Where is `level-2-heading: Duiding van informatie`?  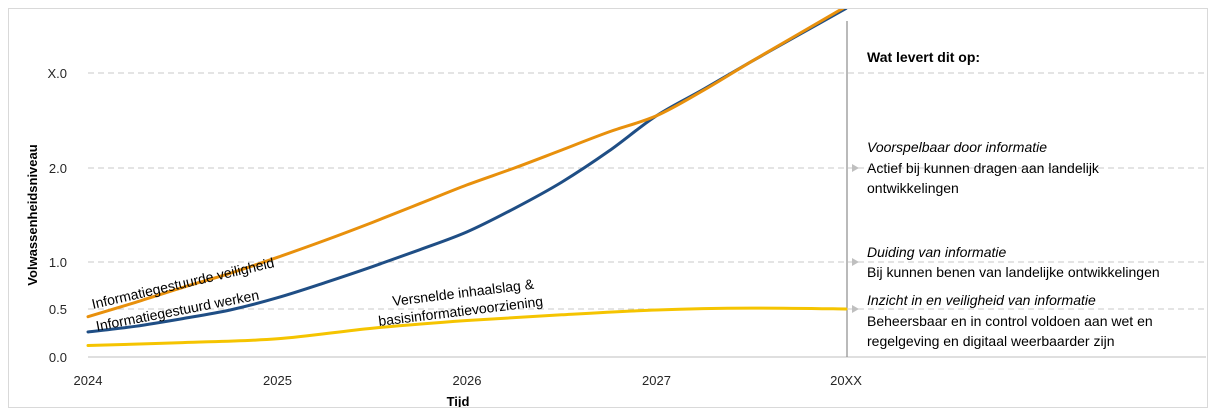 level-2-heading: Duiding van informatie is located at coordinates (937, 252).